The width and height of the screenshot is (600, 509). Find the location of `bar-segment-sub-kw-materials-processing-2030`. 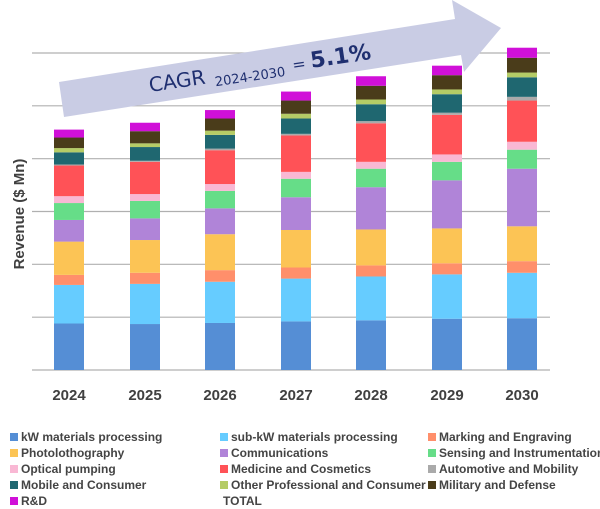

bar-segment-sub-kw-materials-processing-2030 is located at coordinates (522, 295).